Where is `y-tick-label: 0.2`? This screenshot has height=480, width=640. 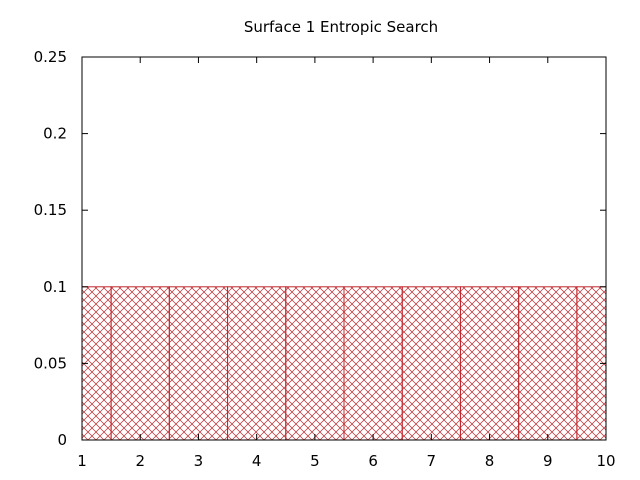 y-tick-label: 0.2 is located at coordinates (55, 134).